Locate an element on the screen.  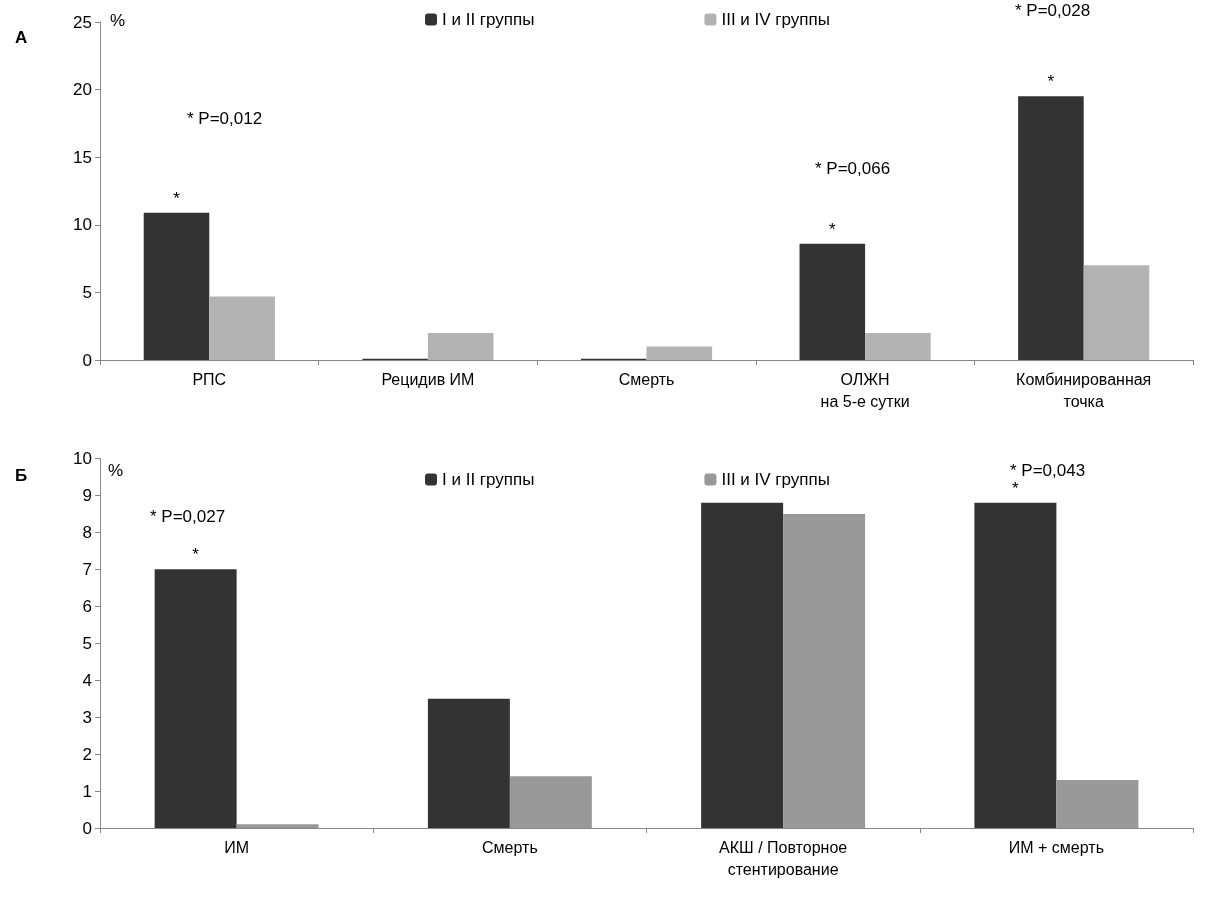
y-tick-label: 8 is located at coordinates (87, 532).